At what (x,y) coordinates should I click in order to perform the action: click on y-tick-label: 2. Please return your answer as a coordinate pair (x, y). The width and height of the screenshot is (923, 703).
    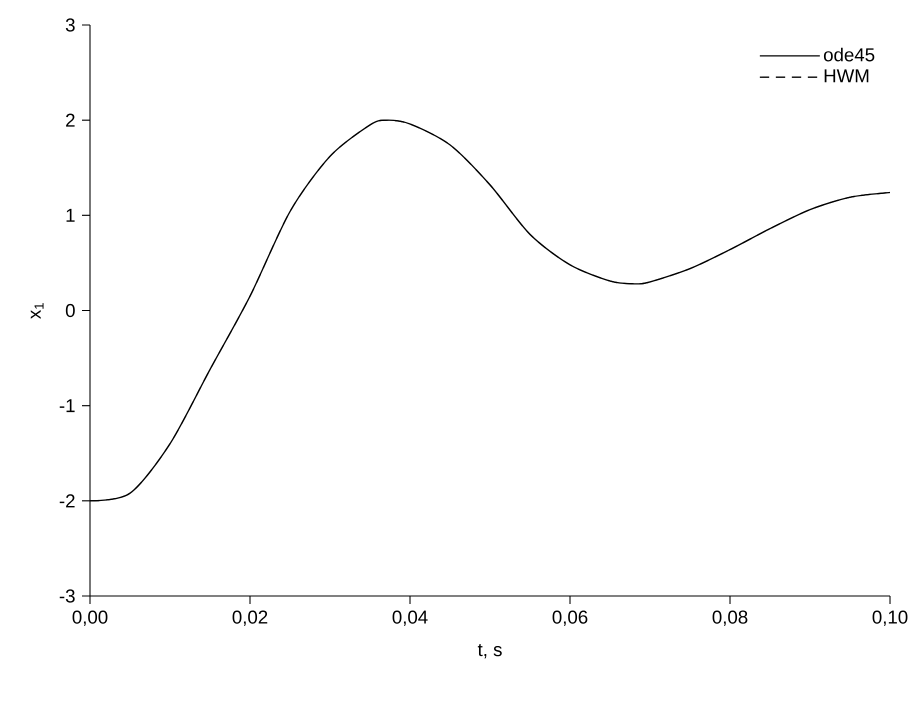
    Looking at the image, I should click on (70, 120).